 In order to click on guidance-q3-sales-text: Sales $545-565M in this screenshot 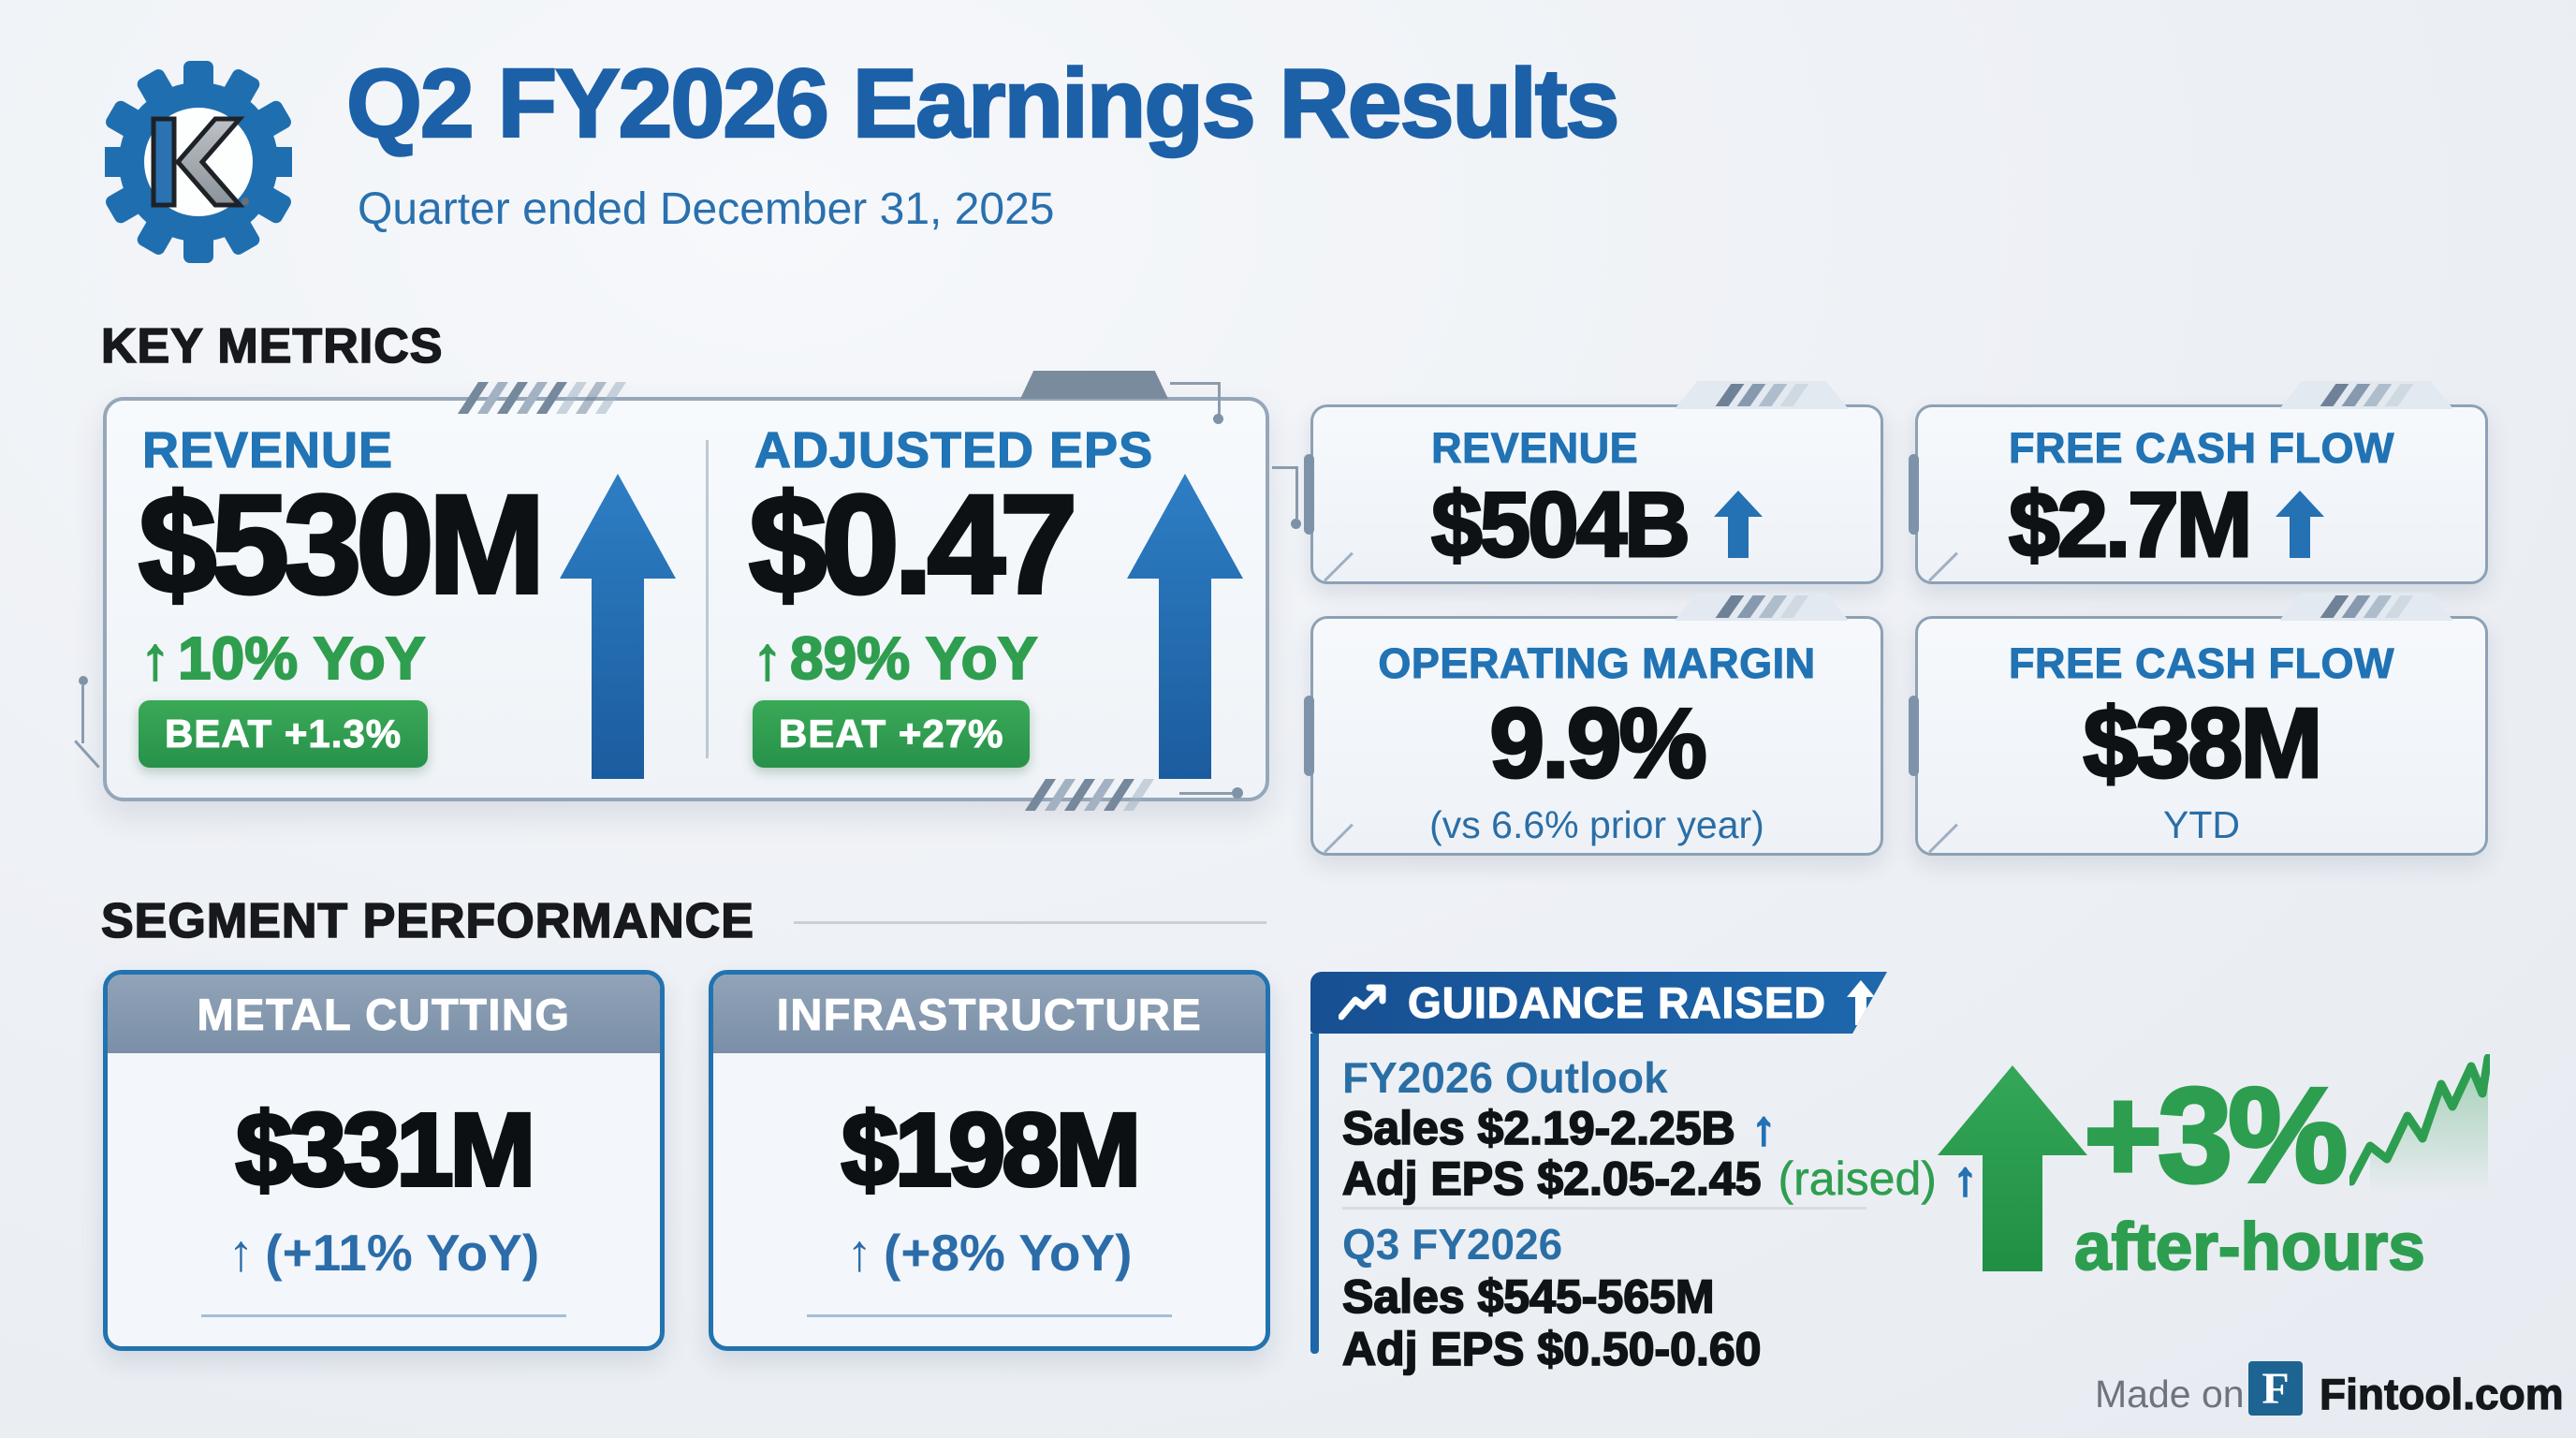, I will do `click(1528, 1296)`.